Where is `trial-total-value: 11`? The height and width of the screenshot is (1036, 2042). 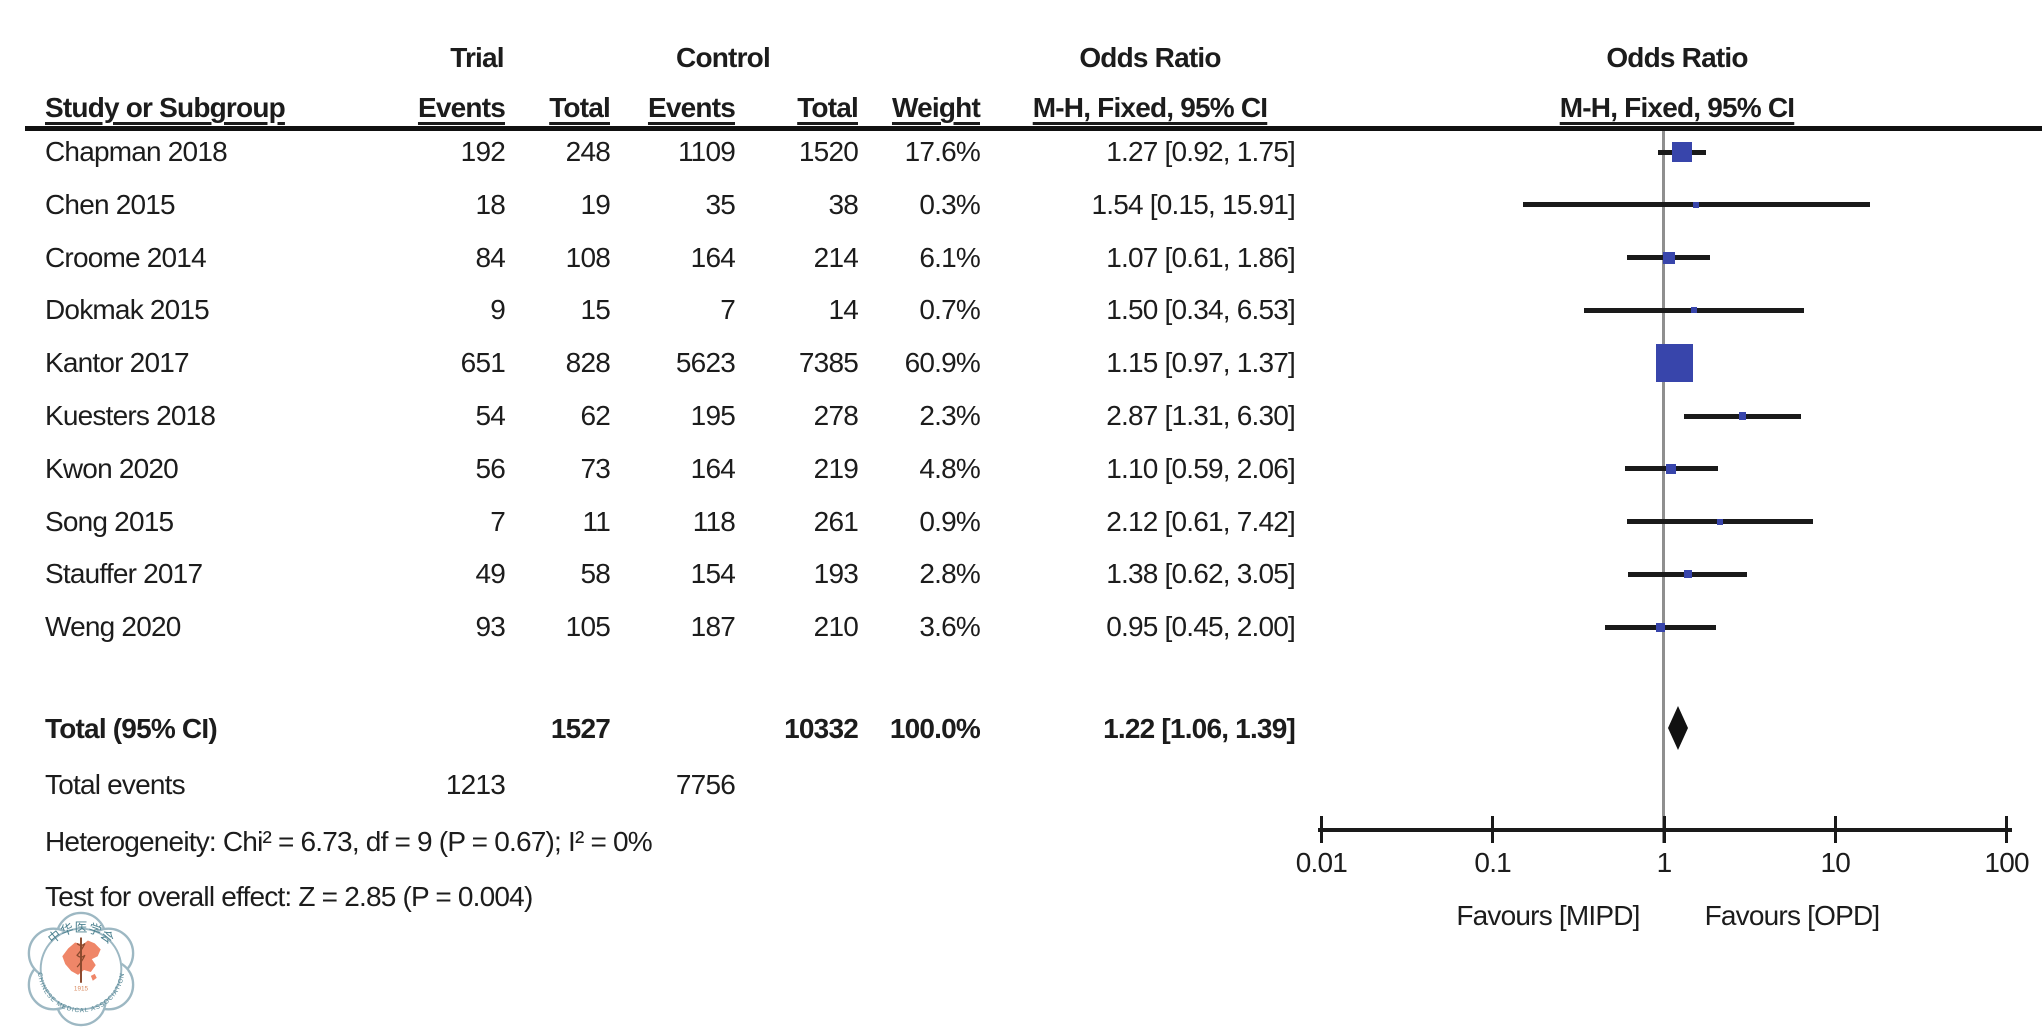 trial-total-value: 11 is located at coordinates (596, 521).